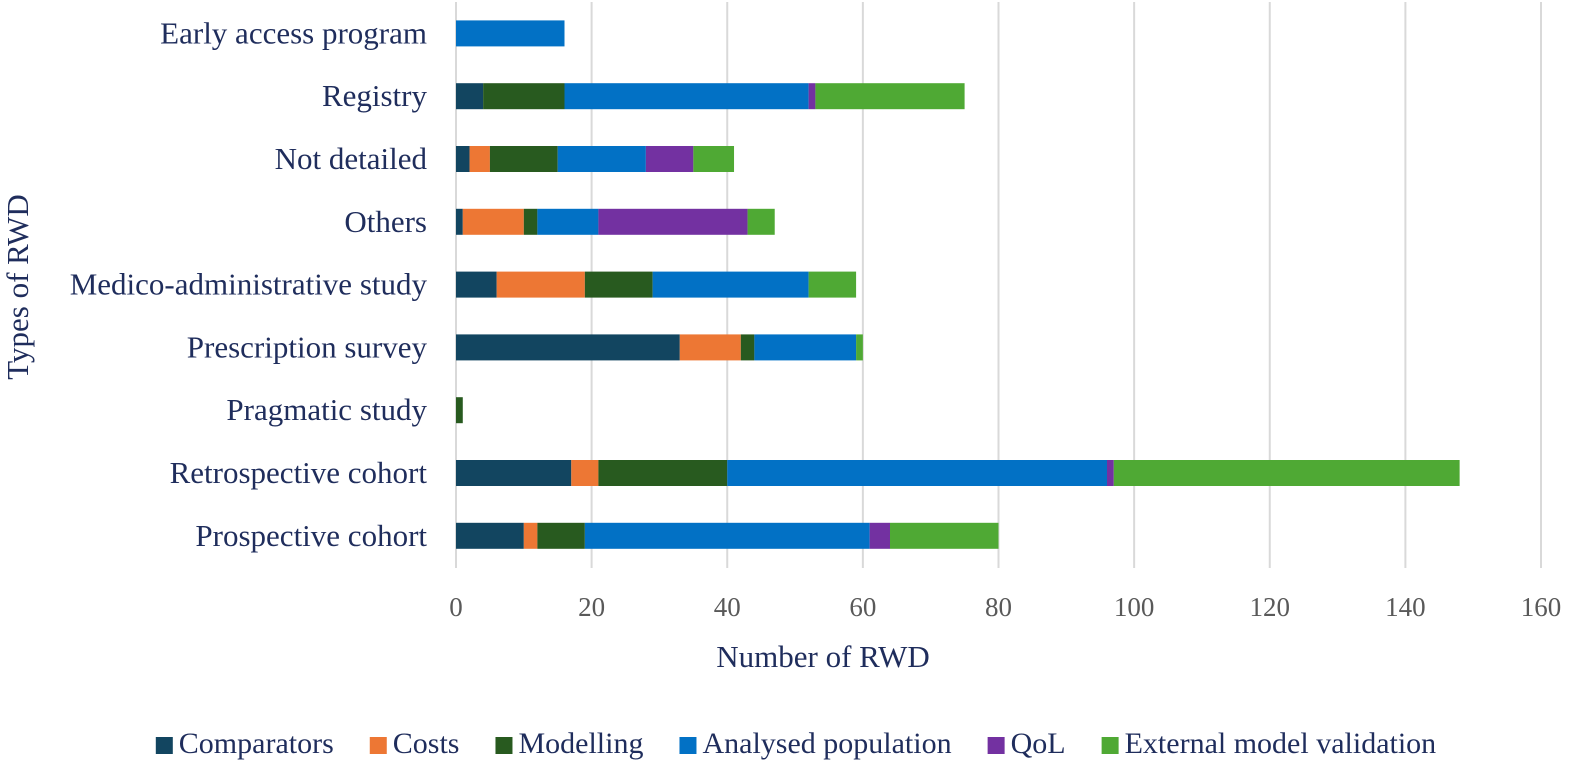 This screenshot has height=783, width=1592. Describe the element at coordinates (1405, 607) in the screenshot. I see `x-tick-label: 140` at that location.